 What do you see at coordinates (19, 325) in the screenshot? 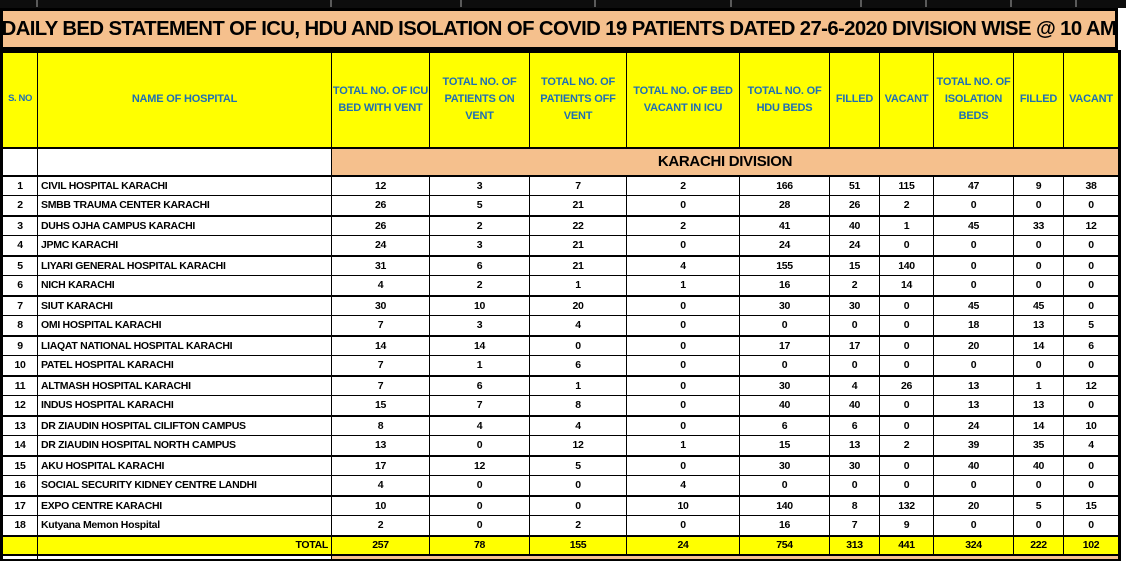
I see `row-serial-number: 8` at bounding box center [19, 325].